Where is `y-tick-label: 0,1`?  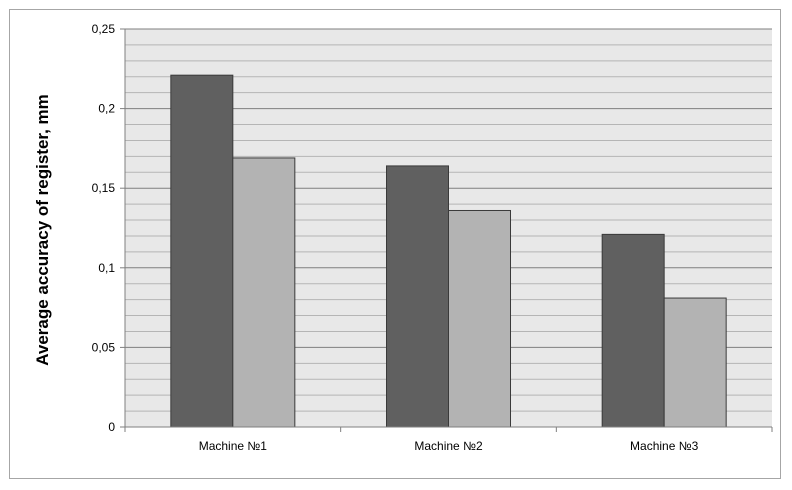
y-tick-label: 0,1 is located at coordinates (106, 268).